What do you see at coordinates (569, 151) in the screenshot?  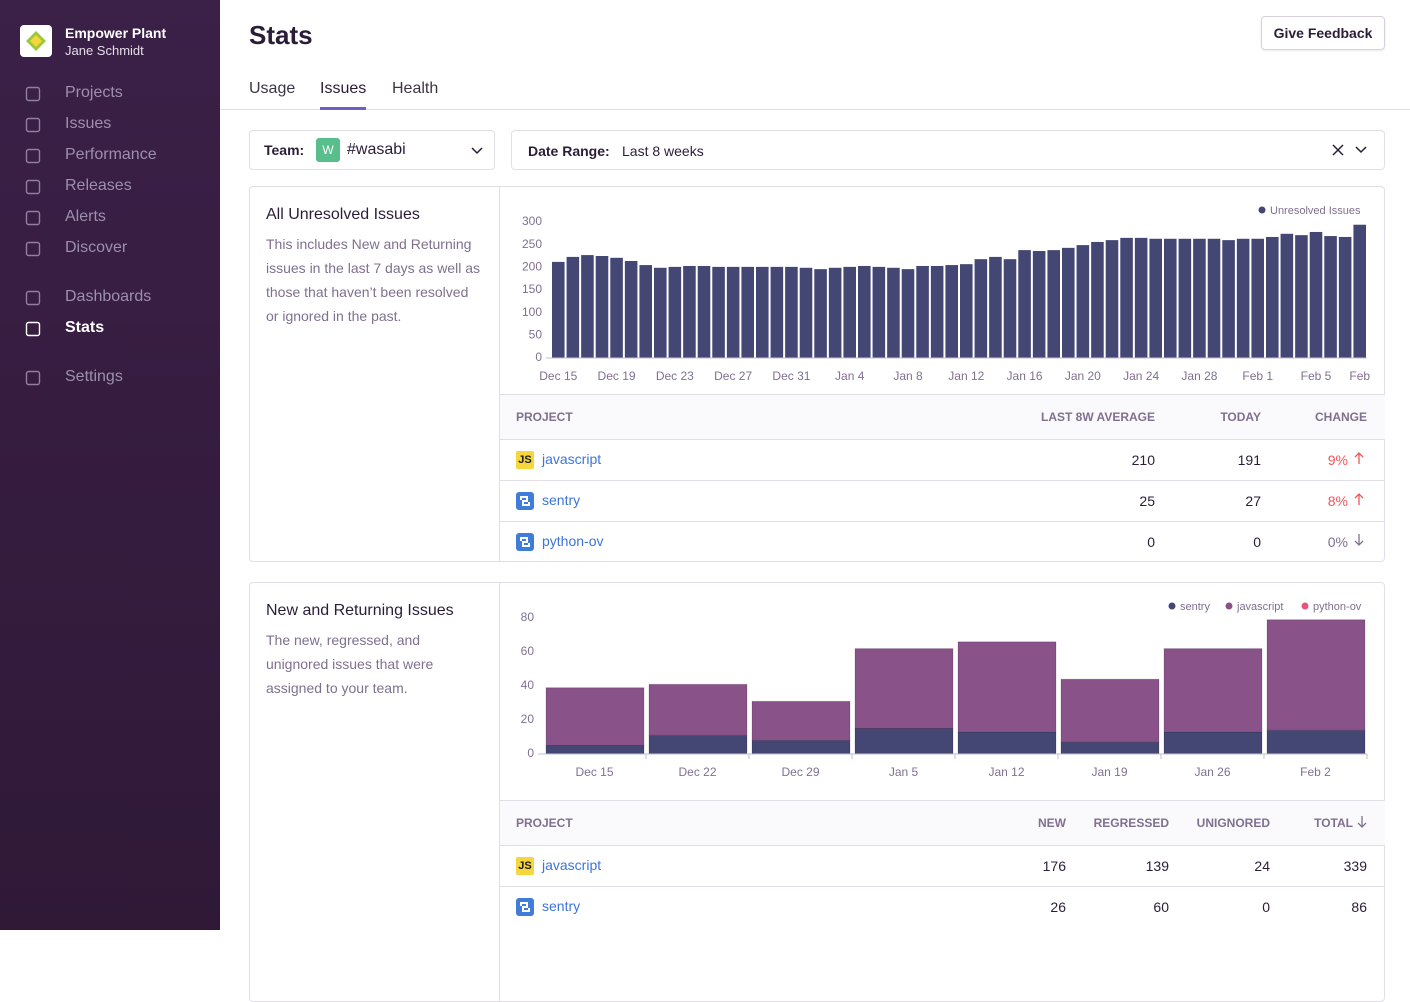 I see `date-label: Date Range:` at bounding box center [569, 151].